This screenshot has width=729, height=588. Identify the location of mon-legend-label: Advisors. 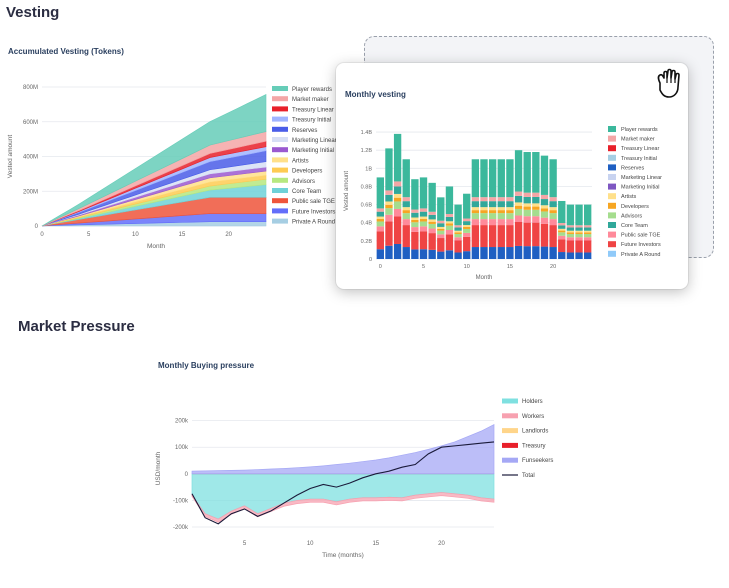
(631, 216).